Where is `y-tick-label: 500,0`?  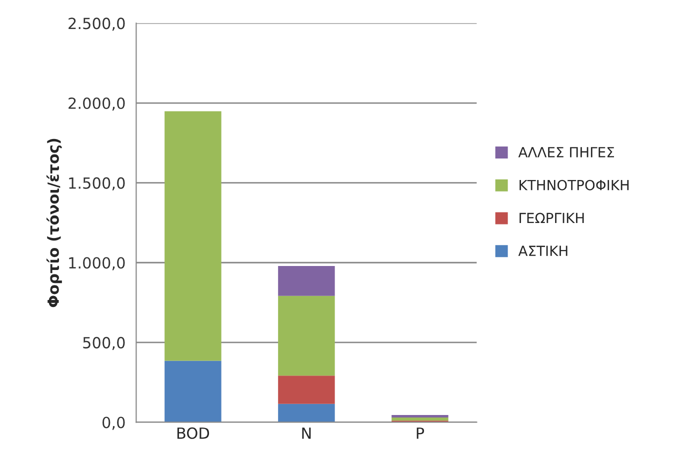
y-tick-label: 500,0 is located at coordinates (104, 343).